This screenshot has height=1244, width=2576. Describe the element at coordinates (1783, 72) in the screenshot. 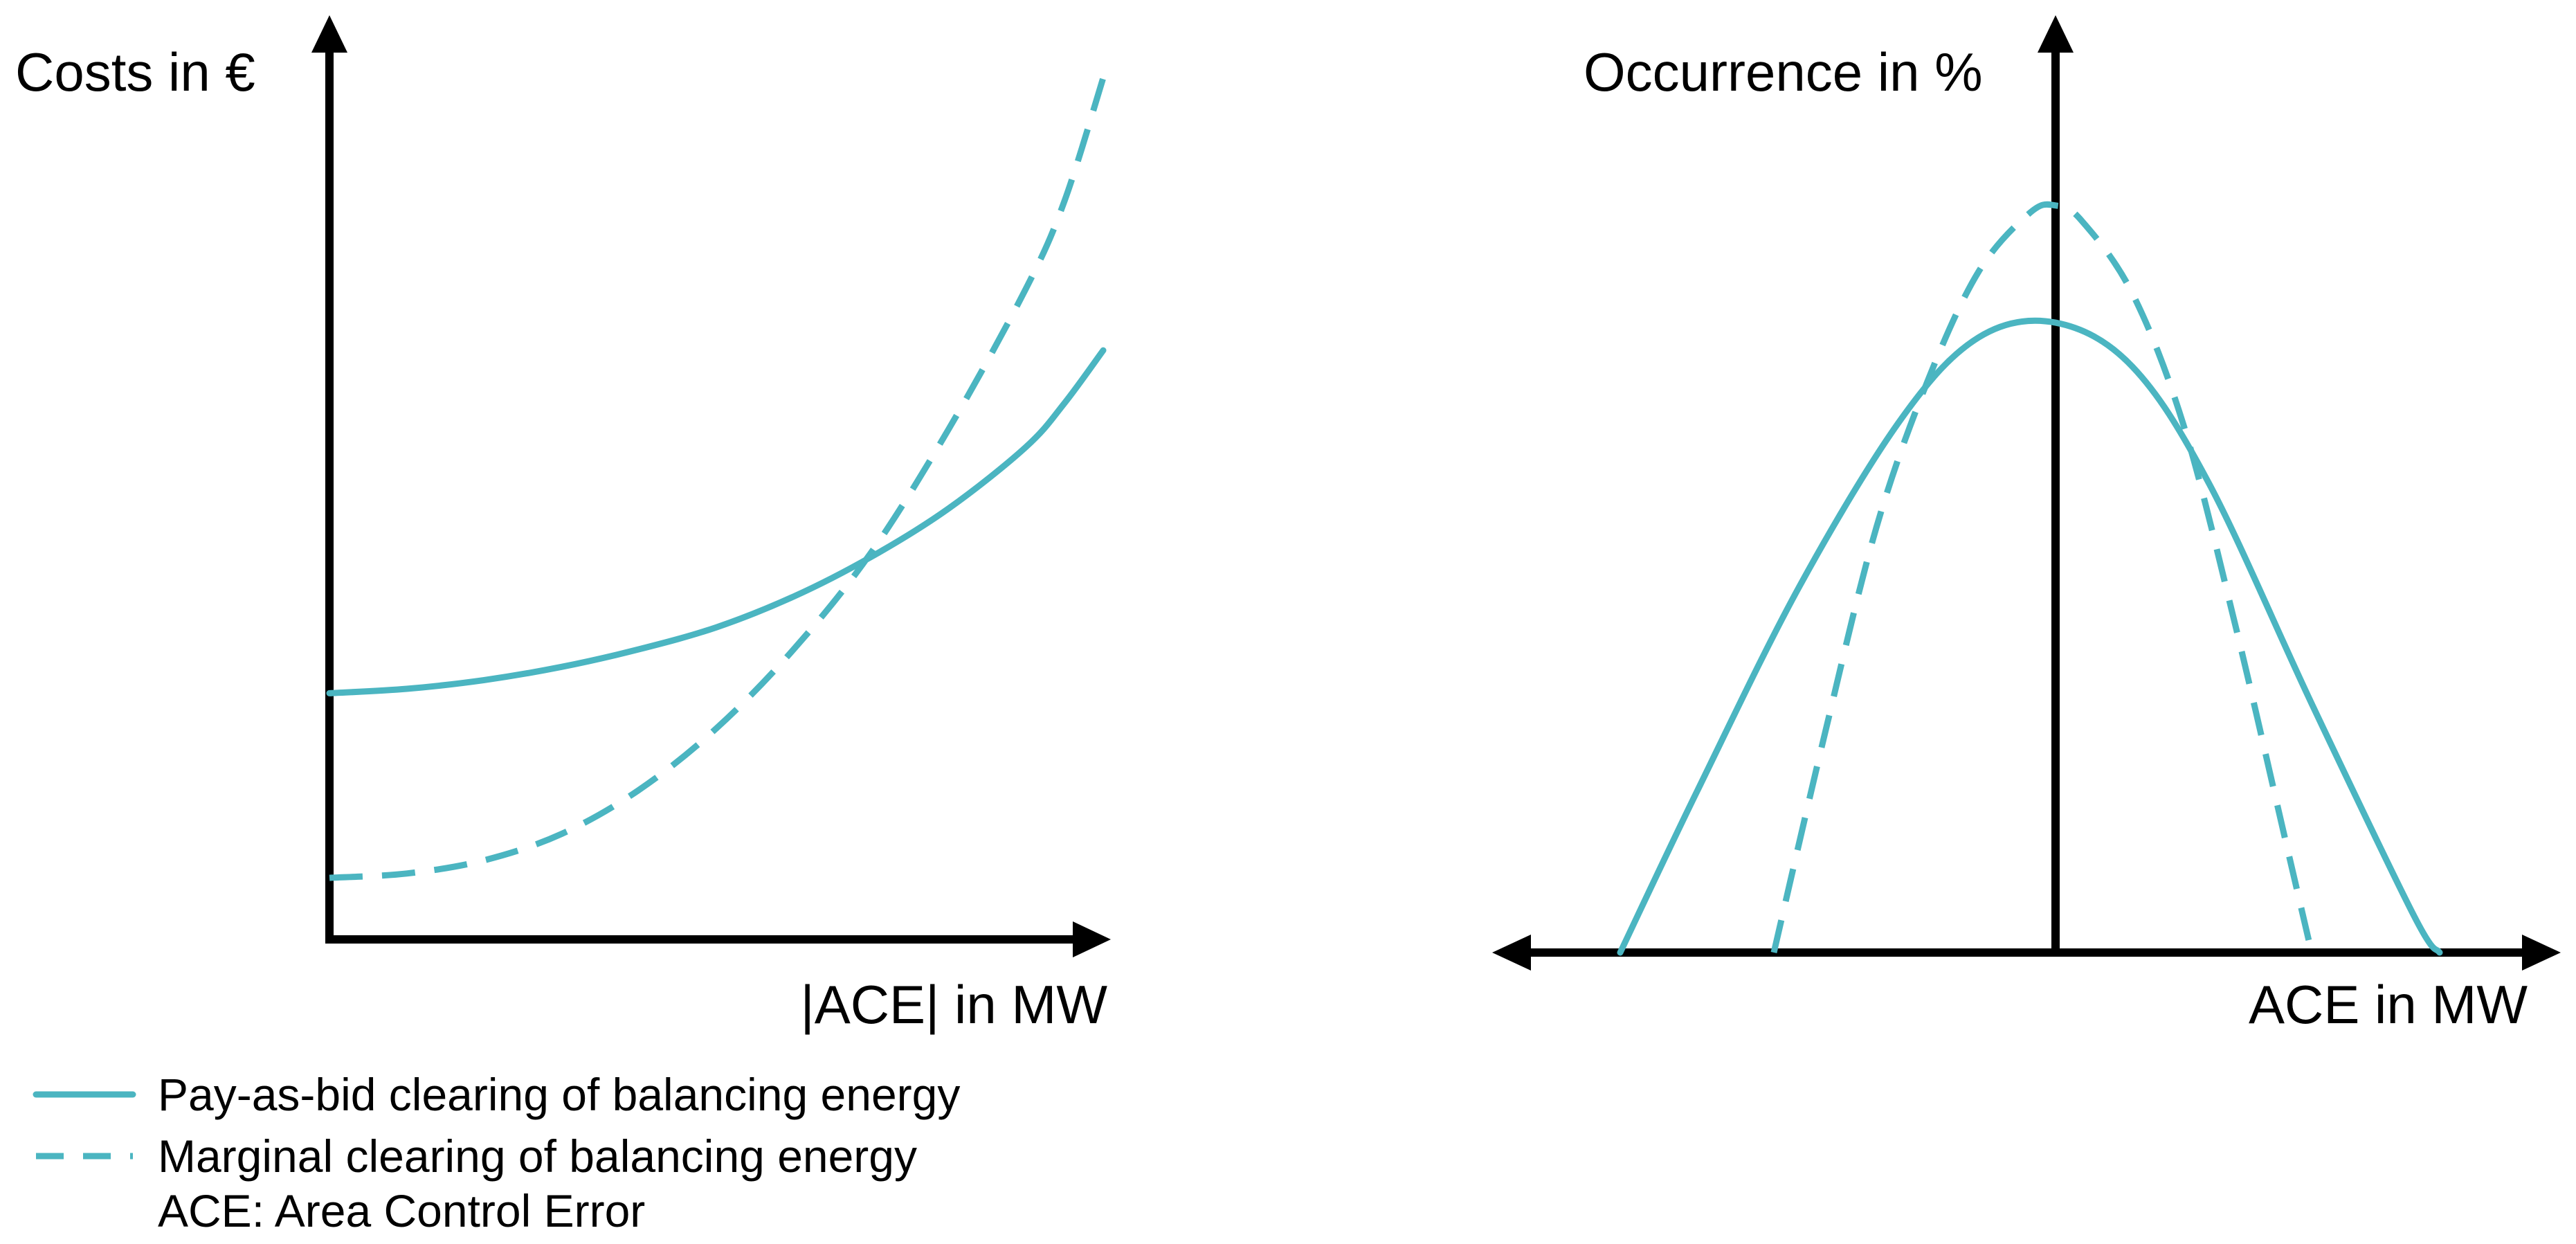

I see `right-y-axis-label: Occurrence in %` at that location.